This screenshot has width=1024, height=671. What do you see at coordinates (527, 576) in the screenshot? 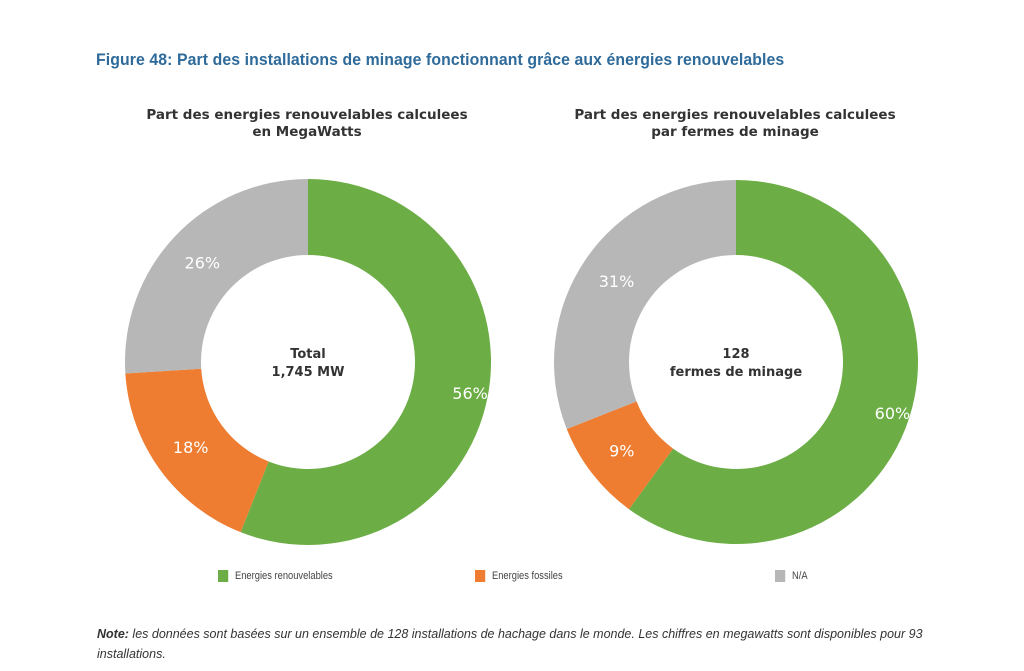
I see `legend-label-fossil: Energies fossiles` at bounding box center [527, 576].